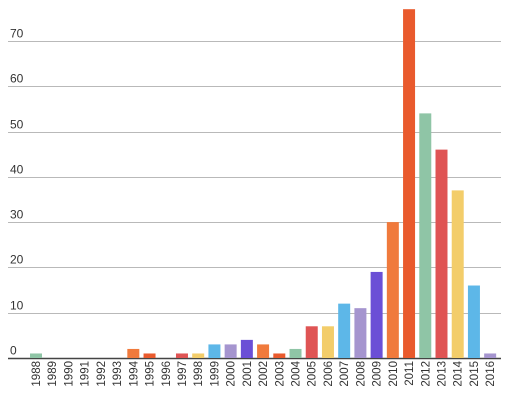 The image size is (511, 403). Describe the element at coordinates (17, 215) in the screenshot. I see `y-tick-label: 30` at that location.